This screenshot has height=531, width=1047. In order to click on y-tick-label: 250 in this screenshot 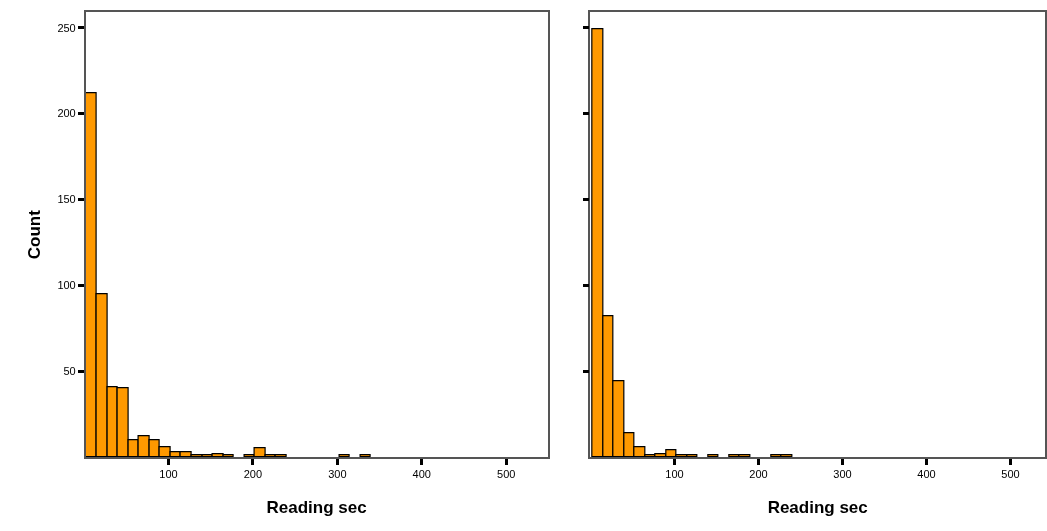, I will do `click(66, 27)`.